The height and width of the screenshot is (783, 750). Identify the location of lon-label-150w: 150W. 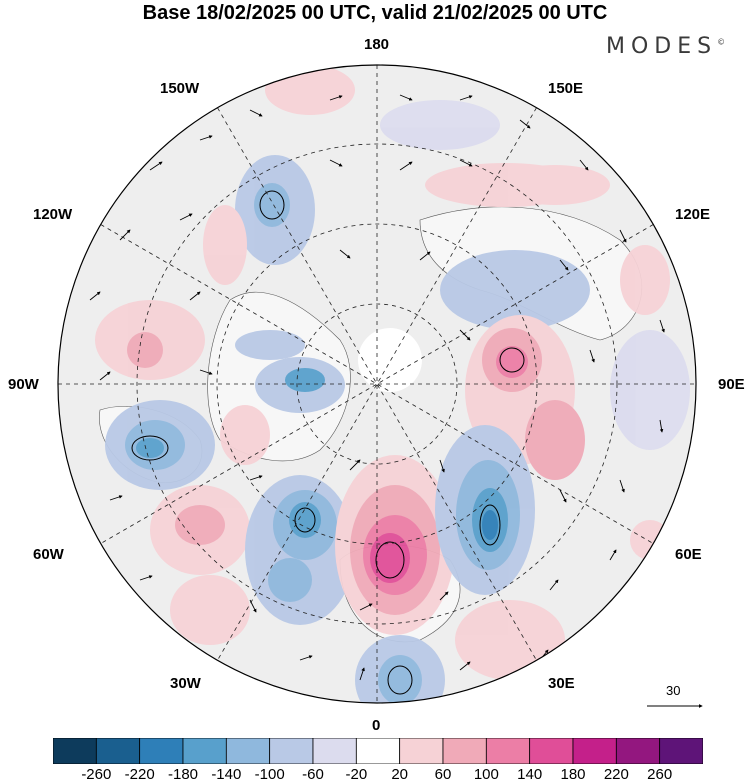
(180, 88).